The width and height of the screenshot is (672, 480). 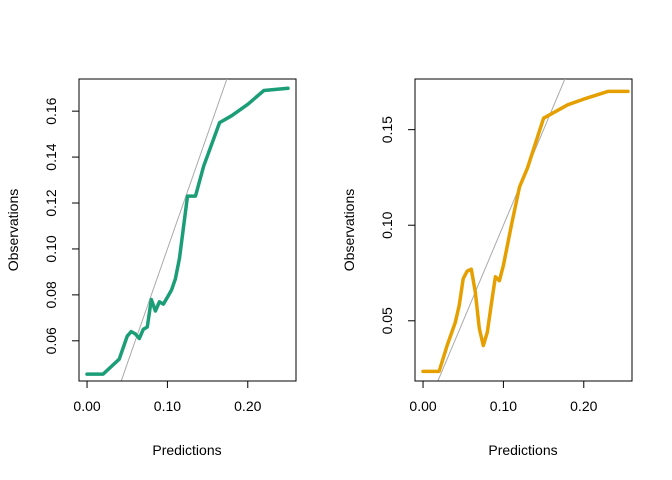 What do you see at coordinates (387, 320) in the screenshot?
I see `y-tick-label: 0.05` at bounding box center [387, 320].